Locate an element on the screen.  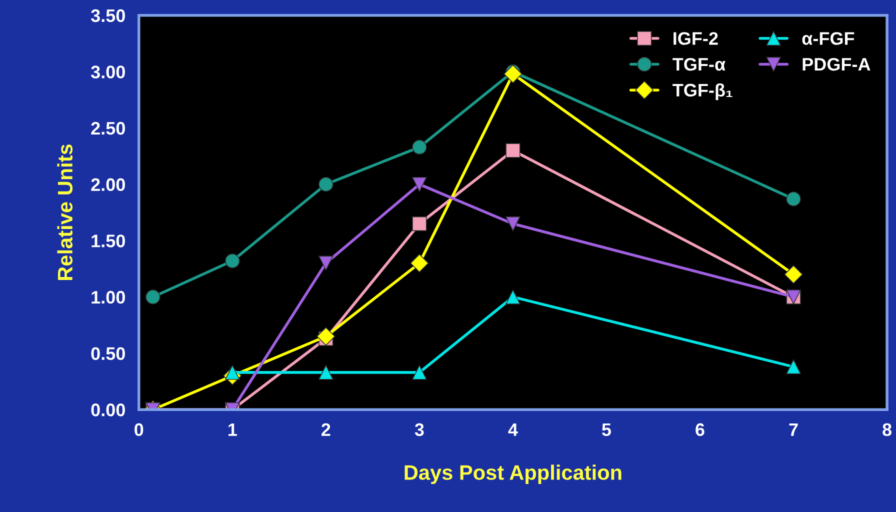
y-tick-label: 2.00 is located at coordinates (108, 185).